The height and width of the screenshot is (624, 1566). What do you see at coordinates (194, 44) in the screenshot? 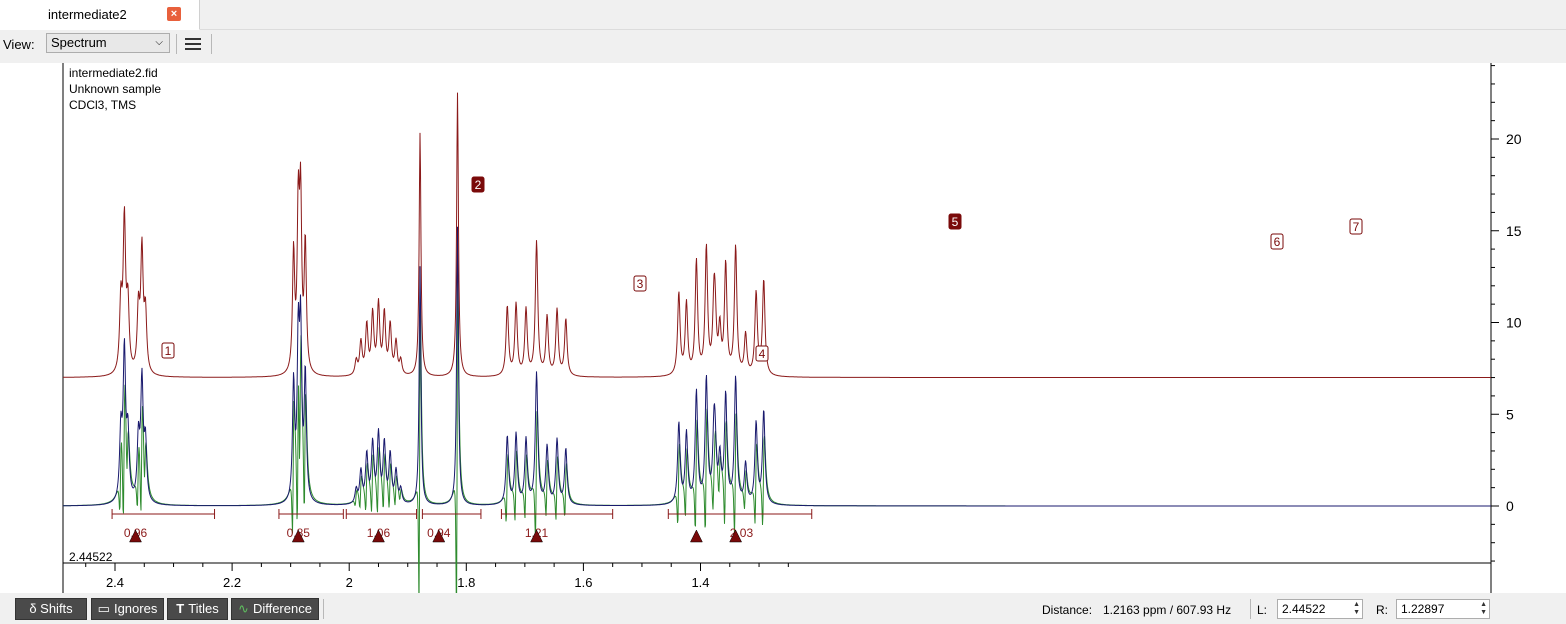
I see `menu-icon` at bounding box center [194, 44].